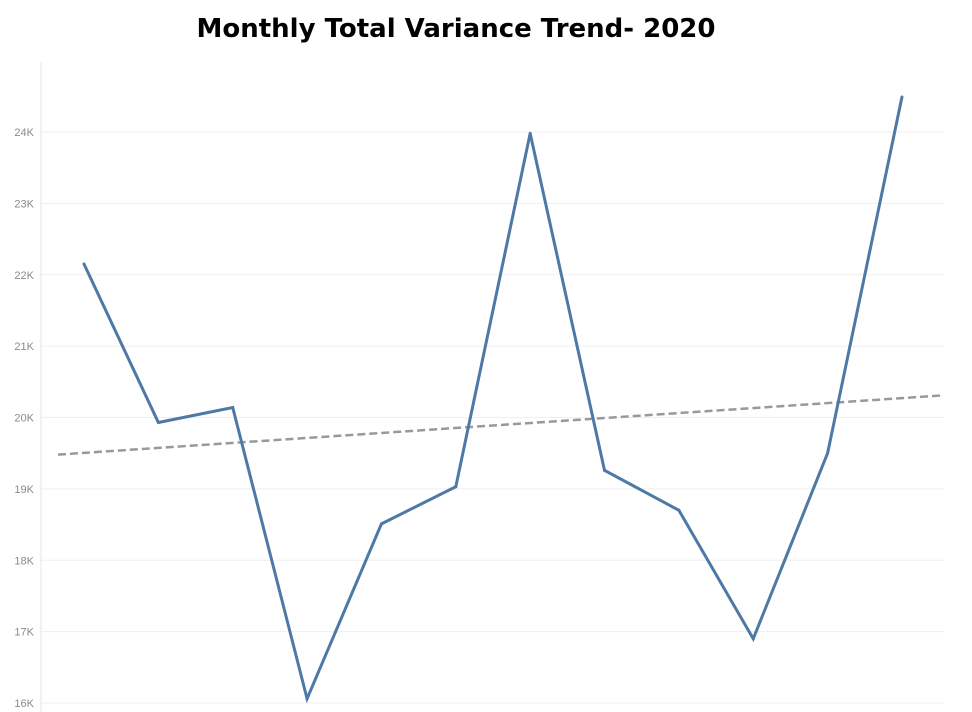 This screenshot has height=712, width=972. I want to click on trend-line-layer, so click(500, 425).